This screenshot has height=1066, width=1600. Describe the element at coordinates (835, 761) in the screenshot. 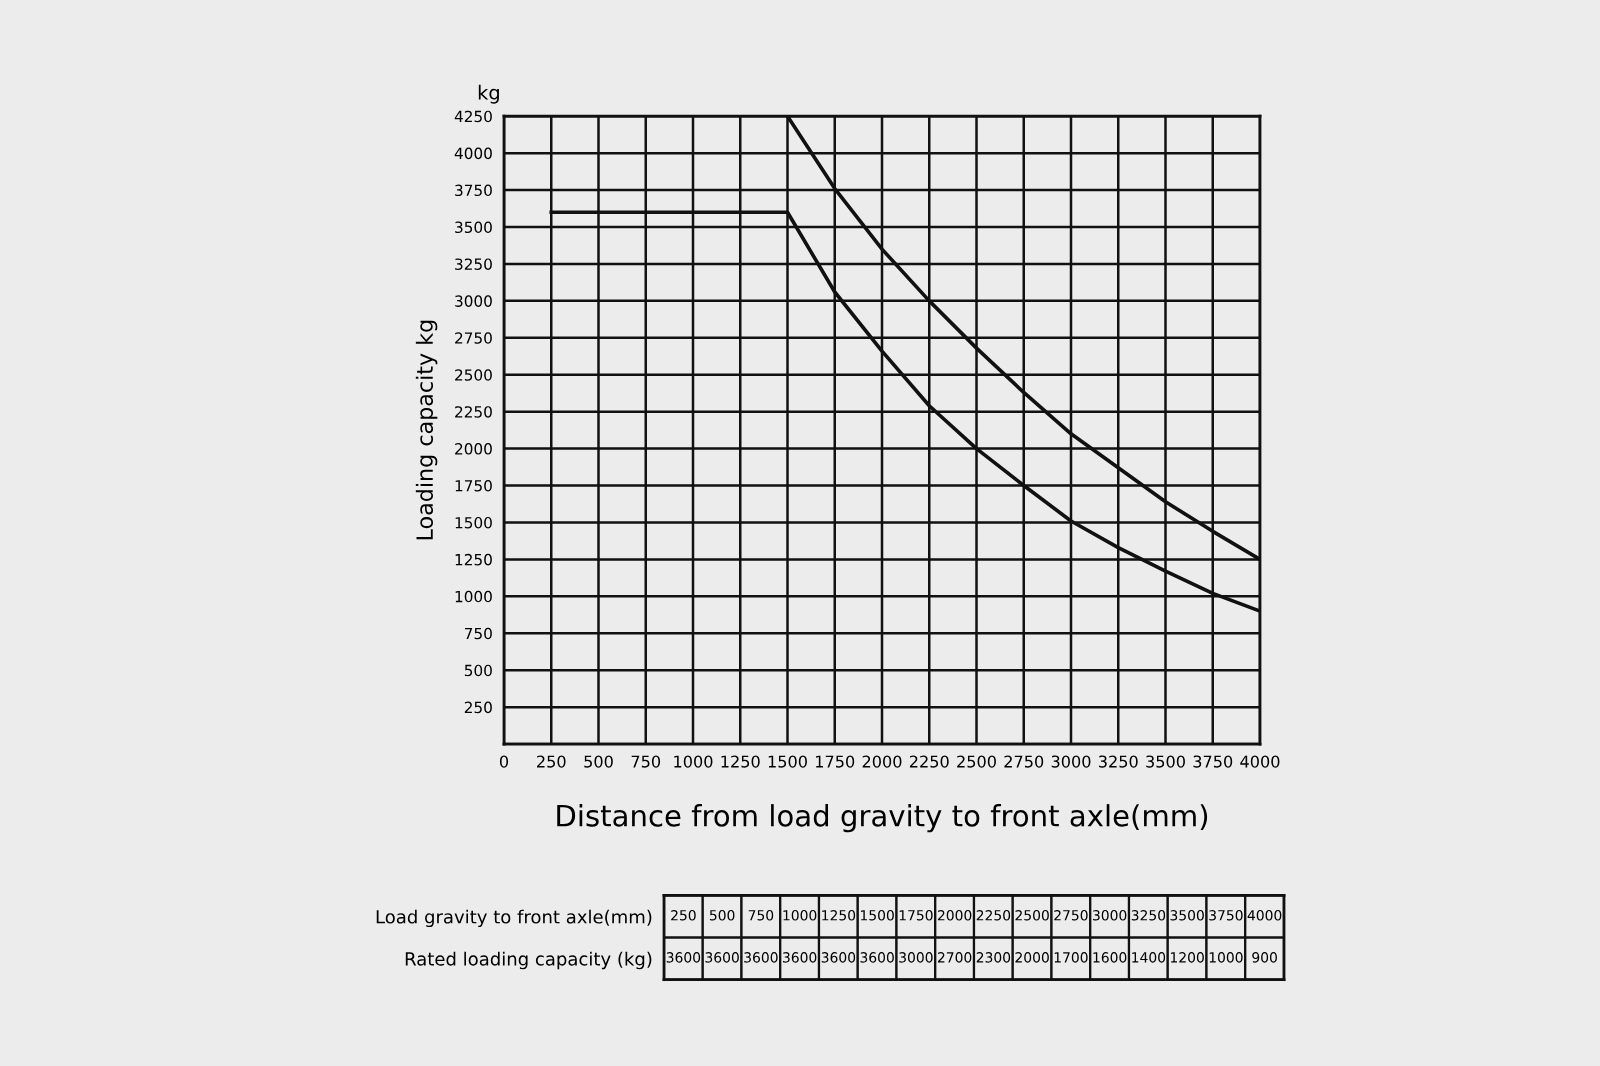

I see `x-tick-label: 1750` at that location.